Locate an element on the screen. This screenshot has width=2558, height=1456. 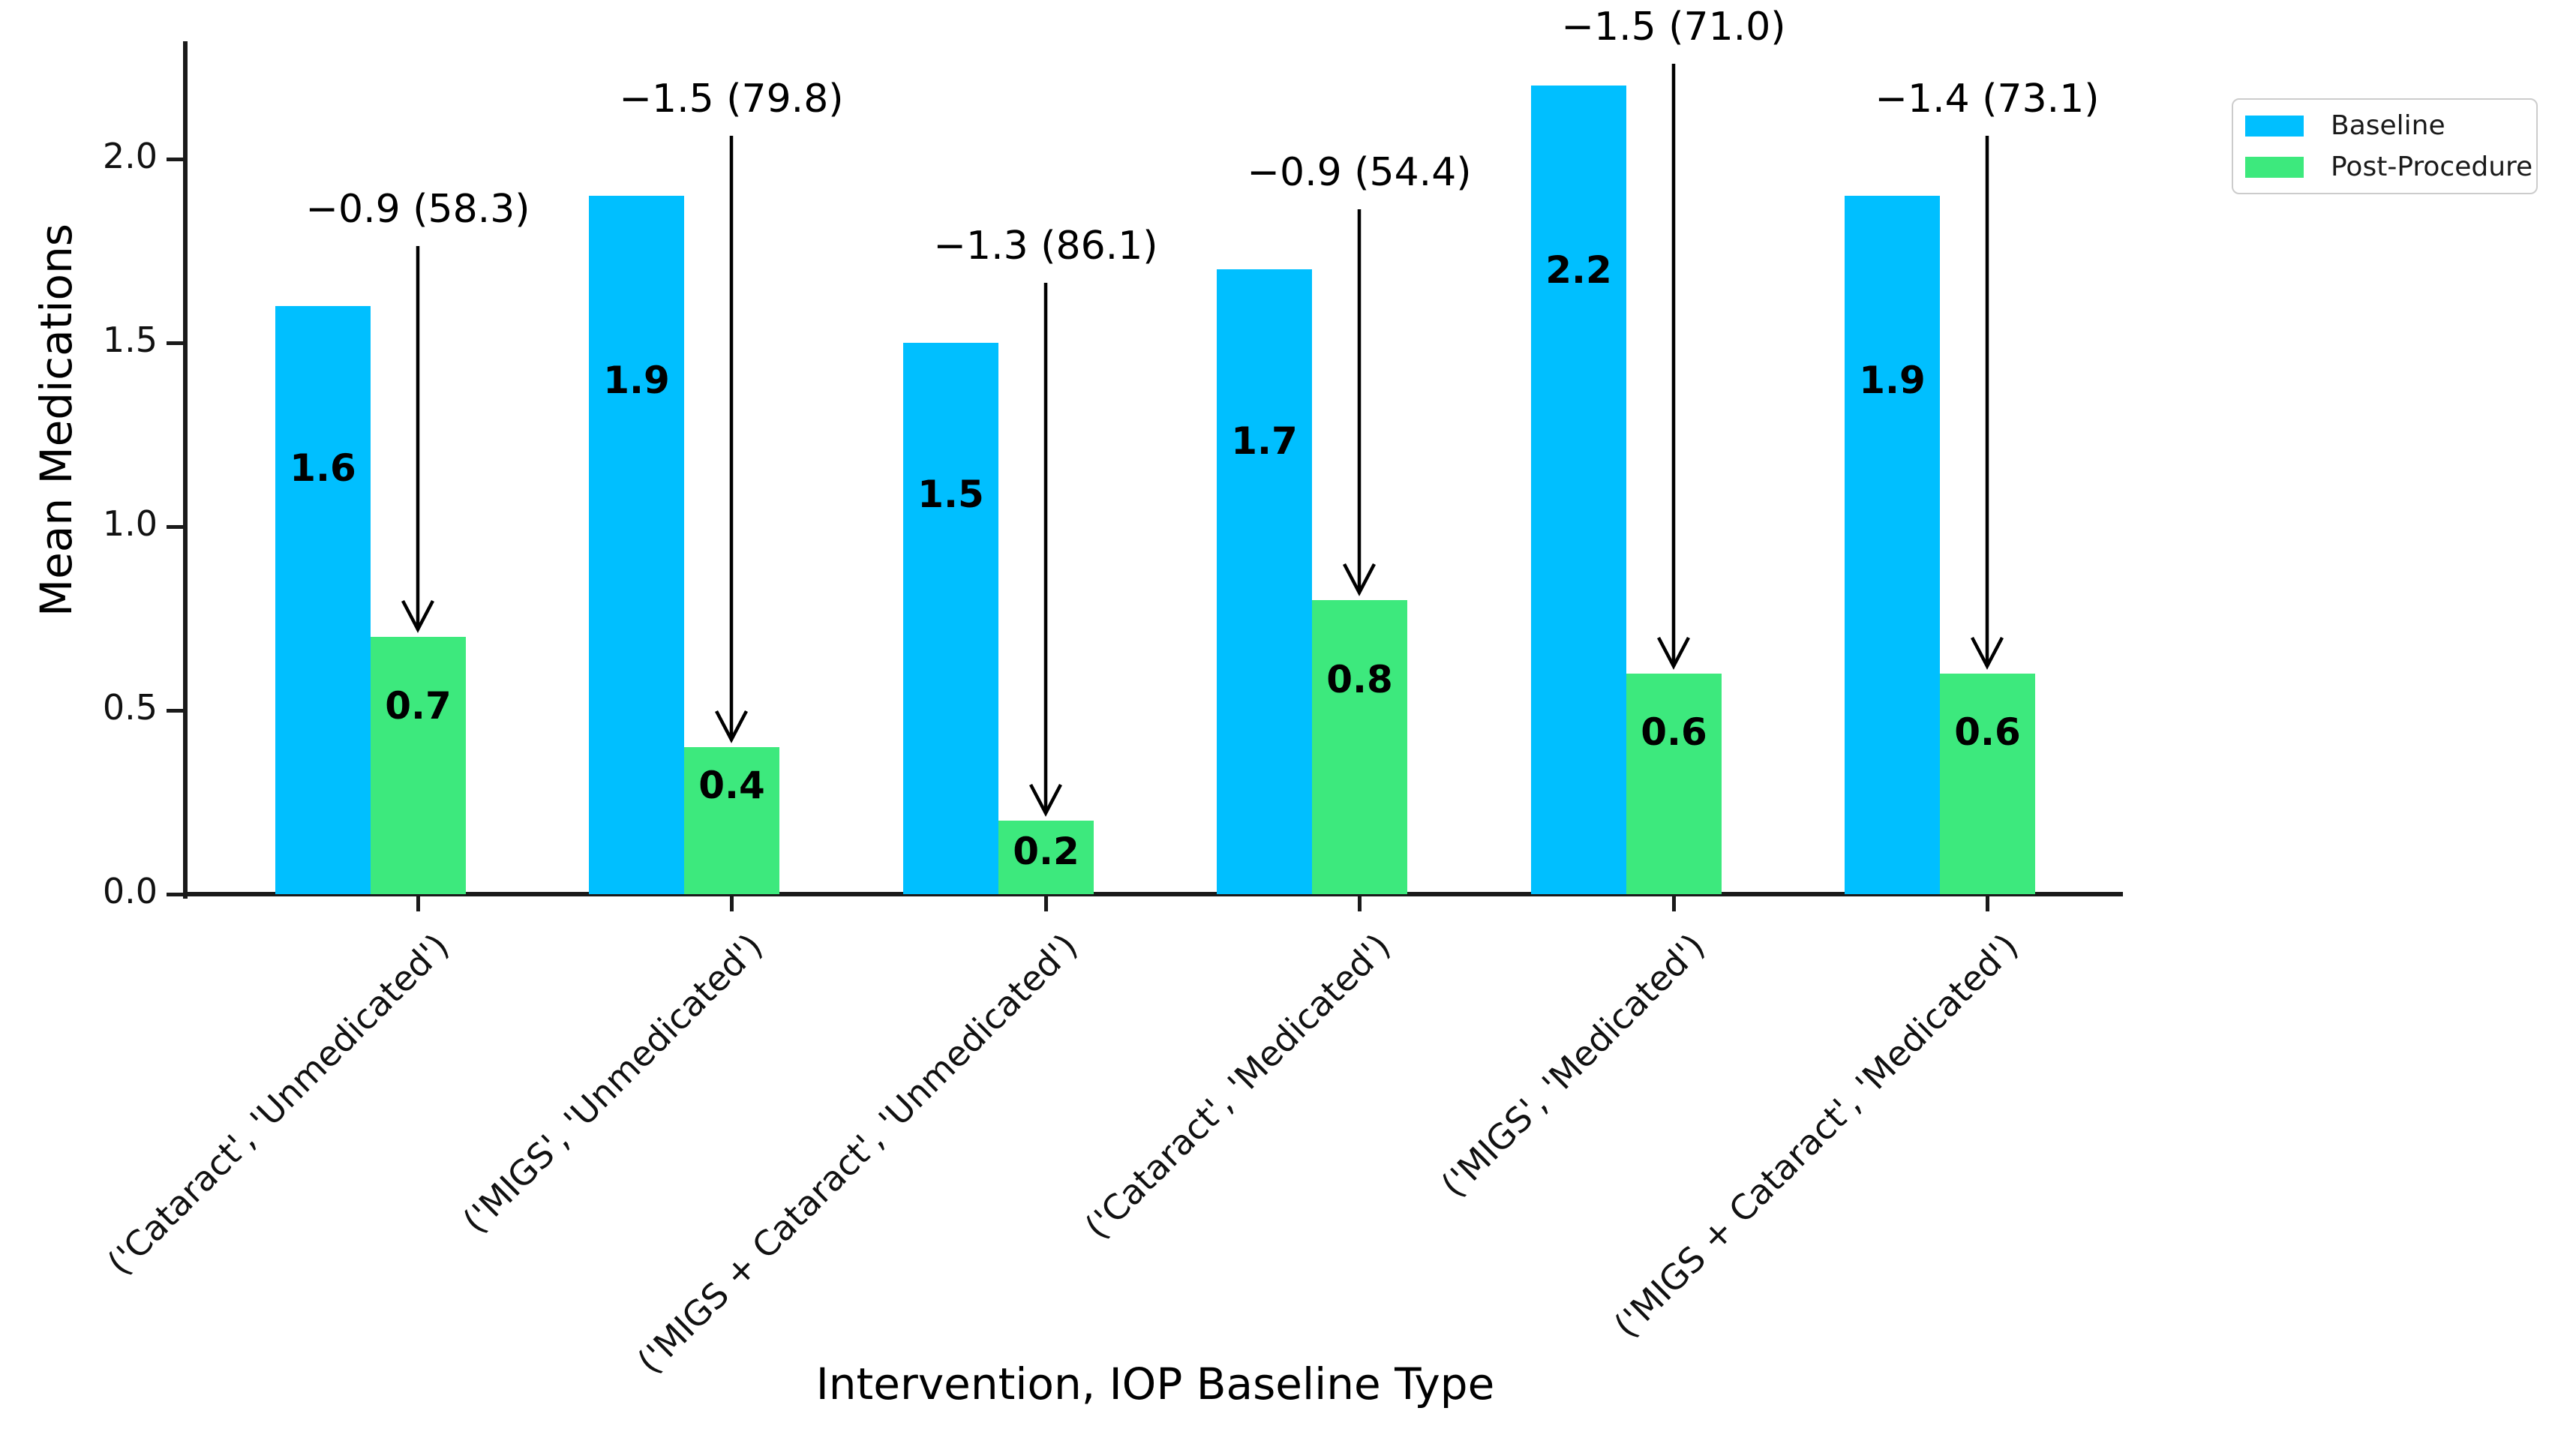
y-axis-title: Mean Medications is located at coordinates (56, 420).